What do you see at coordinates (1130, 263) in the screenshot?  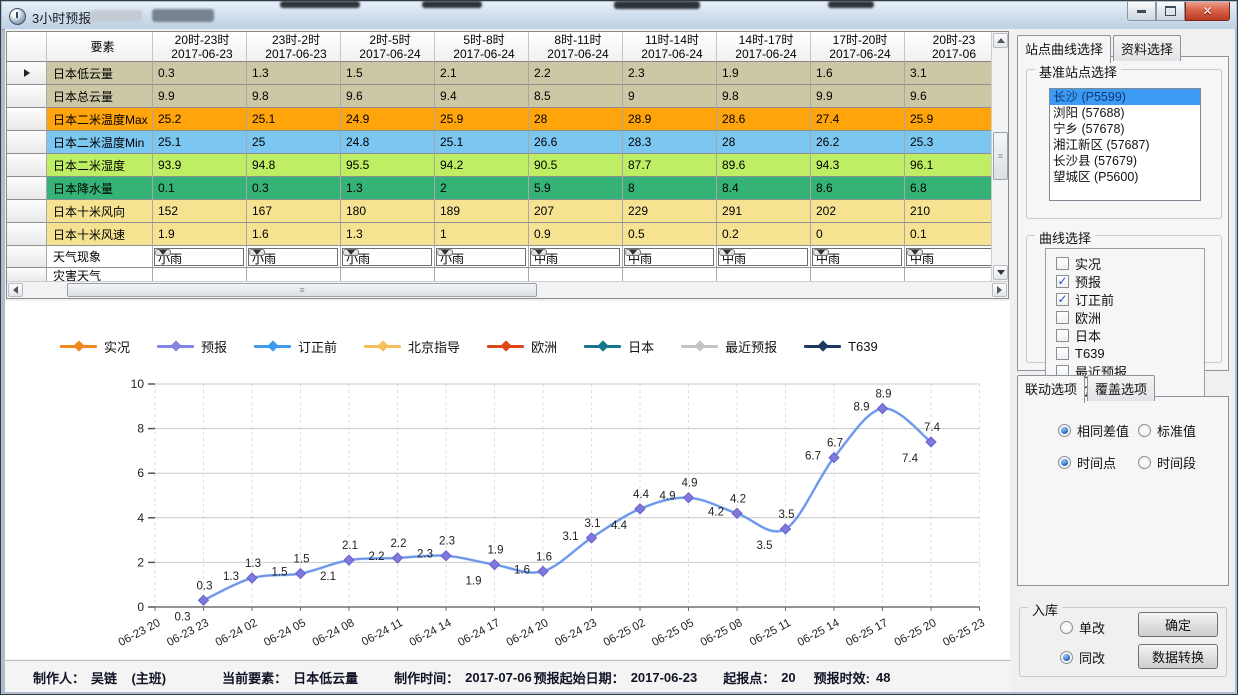 I see `curve-checkbox-row: 实况` at bounding box center [1130, 263].